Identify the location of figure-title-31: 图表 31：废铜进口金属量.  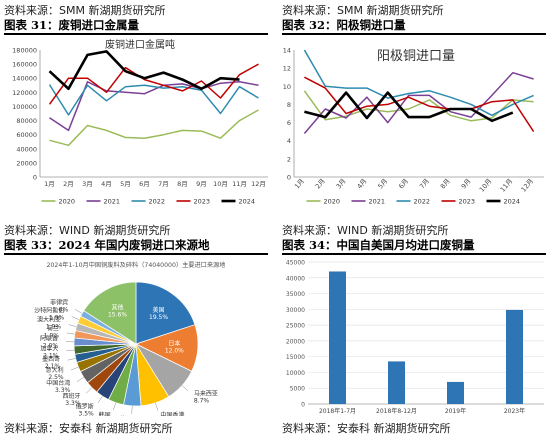
(72, 25).